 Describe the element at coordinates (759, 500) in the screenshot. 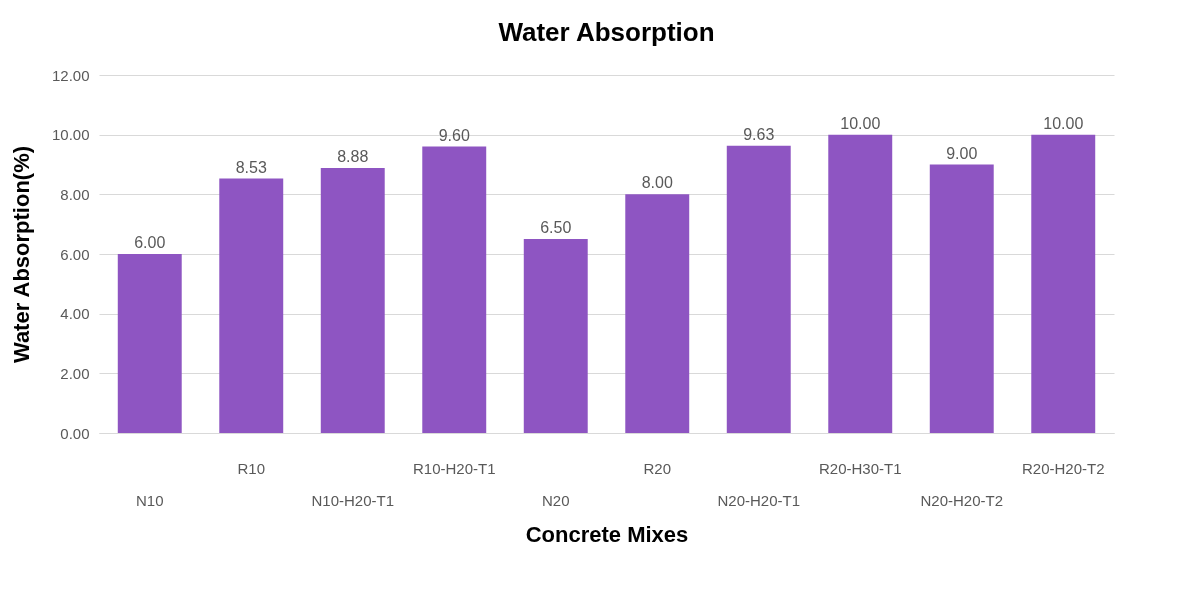

I see `x-tick-label: N20-H20-T1` at that location.